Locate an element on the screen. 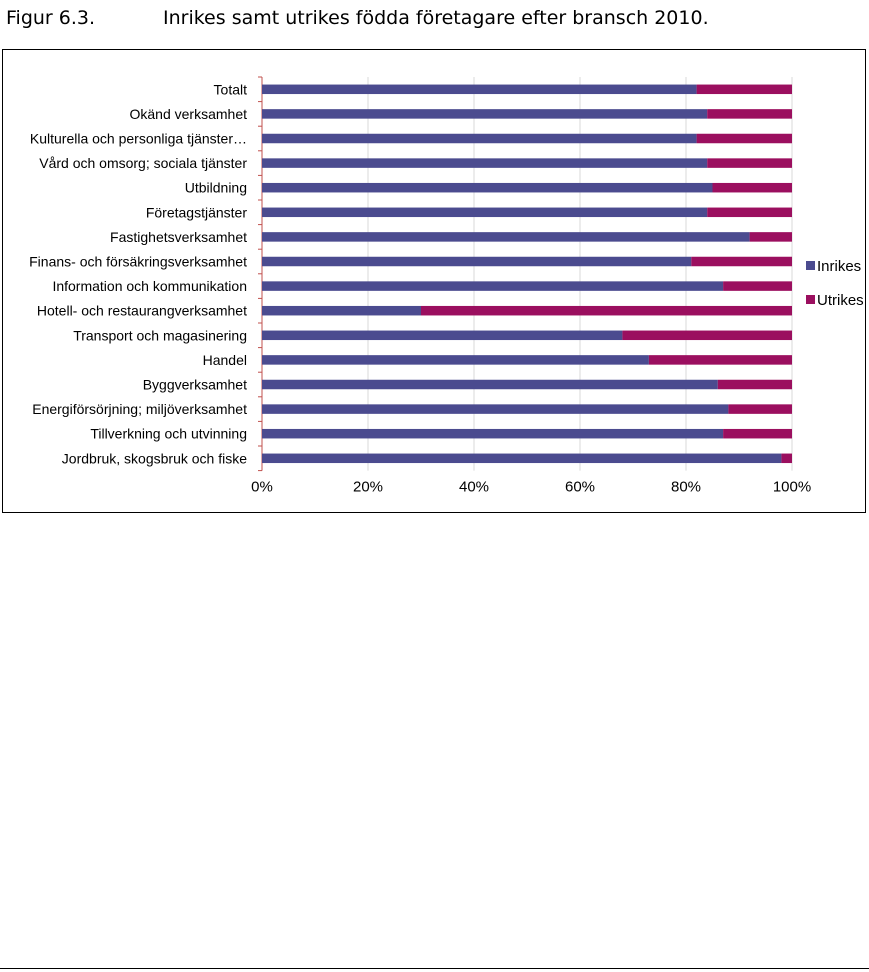  x-tick-label: 0% is located at coordinates (262, 487).